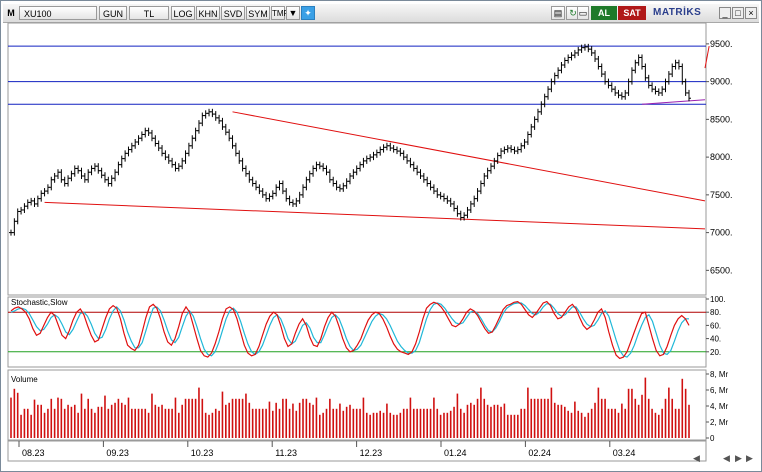 This screenshot has width=762, height=472. I want to click on time-tick-label: 10.23, so click(202, 453).